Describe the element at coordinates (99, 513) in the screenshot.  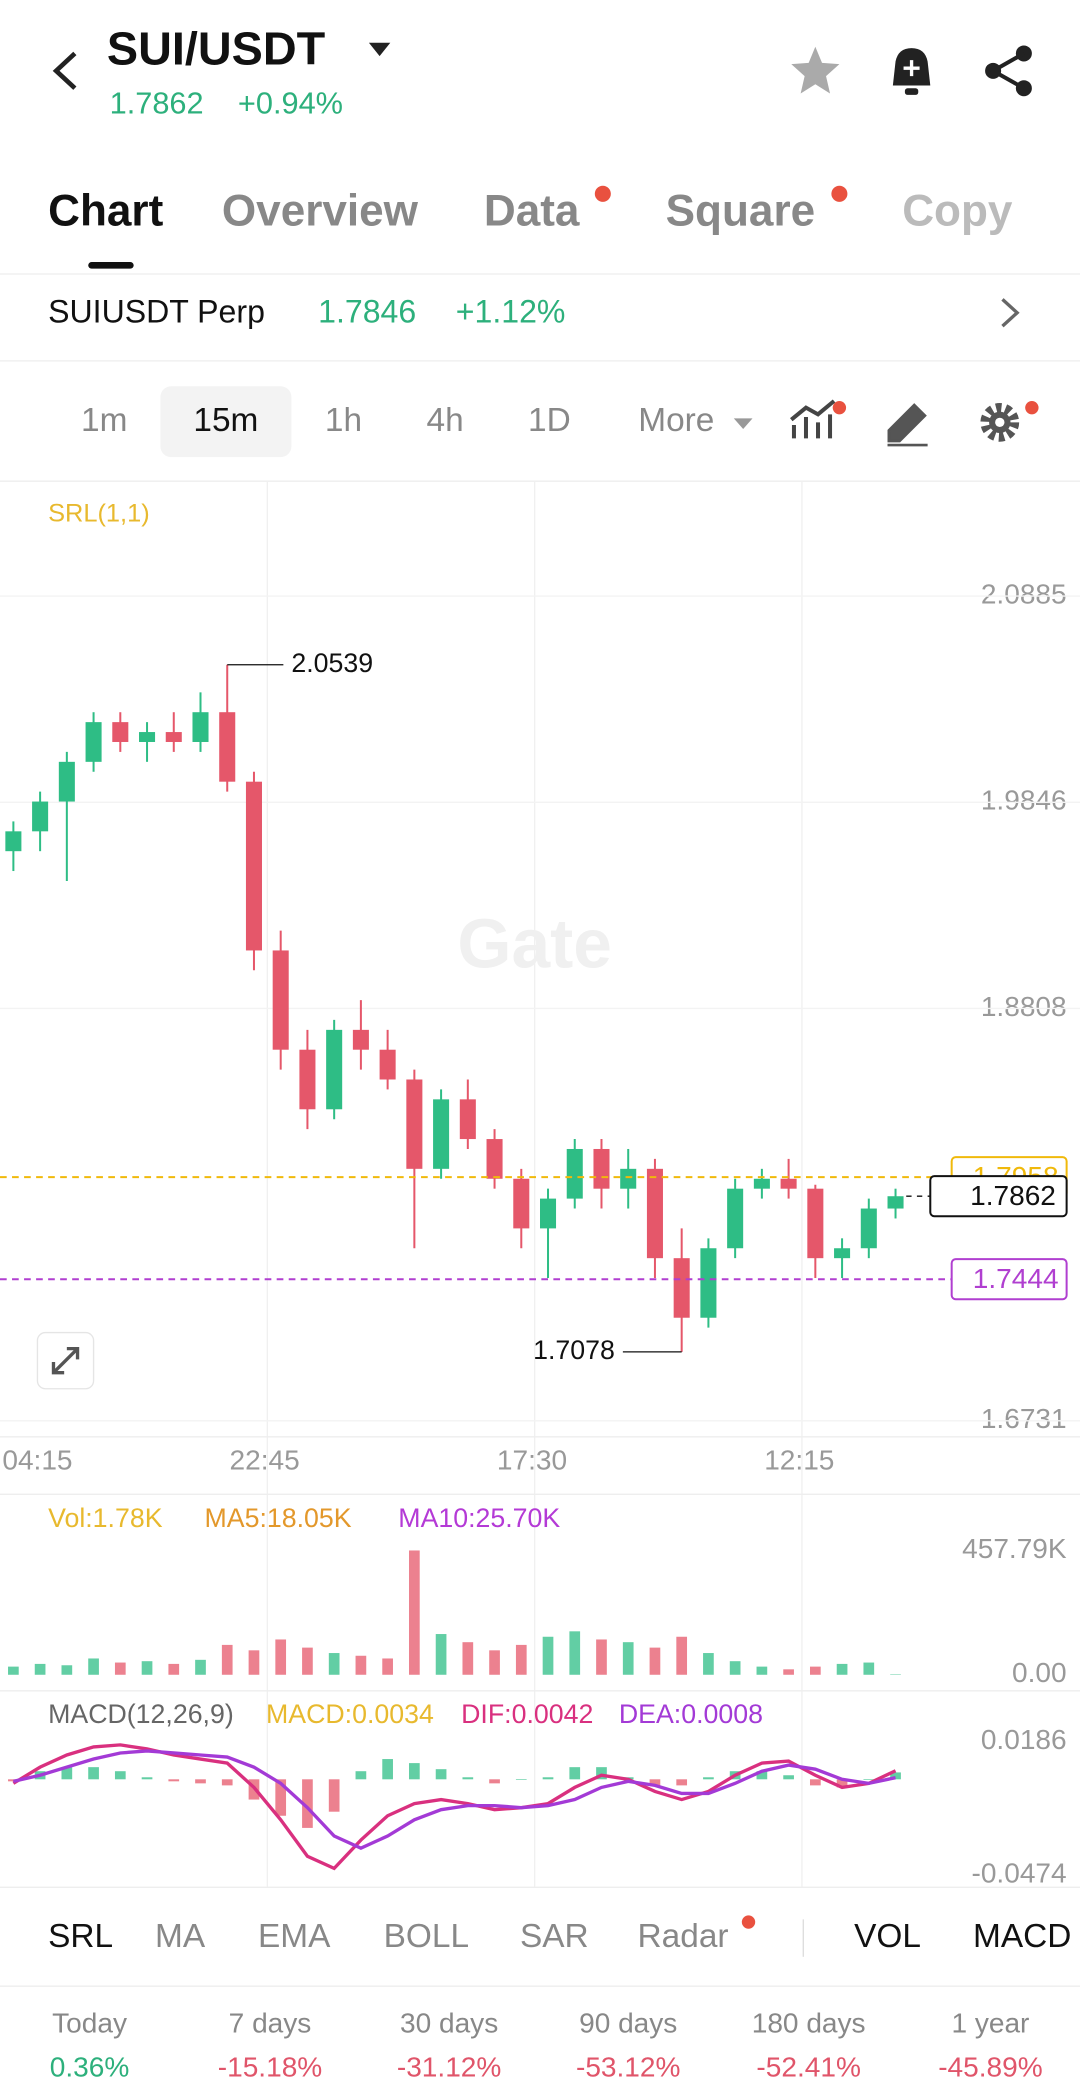
I see `indicator-label: SRL(1,1)` at that location.